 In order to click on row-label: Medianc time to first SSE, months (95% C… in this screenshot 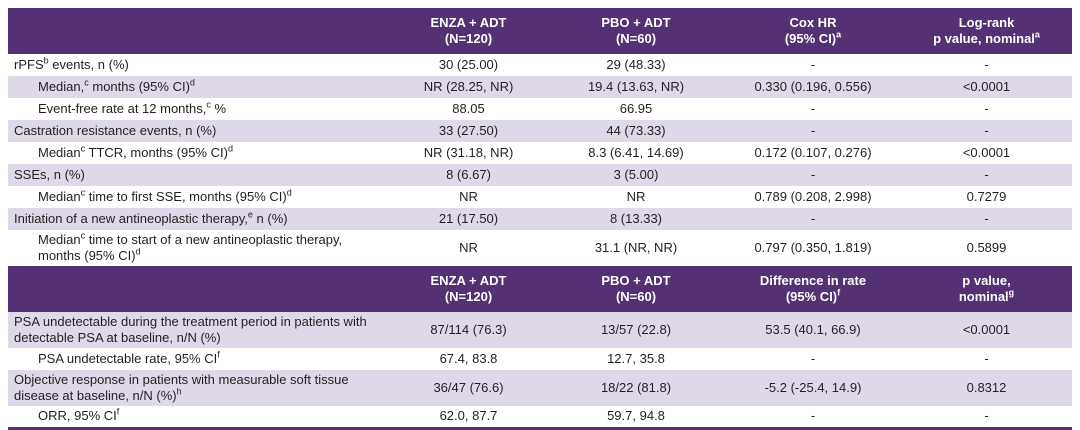, I will do `click(199, 197)`.